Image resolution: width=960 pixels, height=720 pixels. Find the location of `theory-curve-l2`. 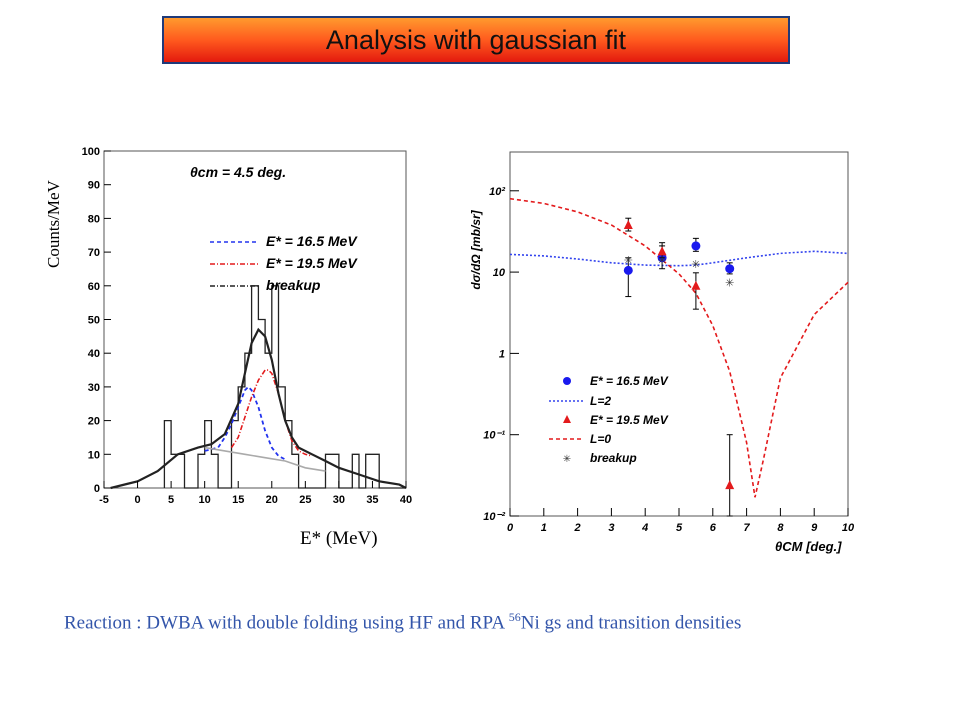

theory-curve-l2 is located at coordinates (679, 258).